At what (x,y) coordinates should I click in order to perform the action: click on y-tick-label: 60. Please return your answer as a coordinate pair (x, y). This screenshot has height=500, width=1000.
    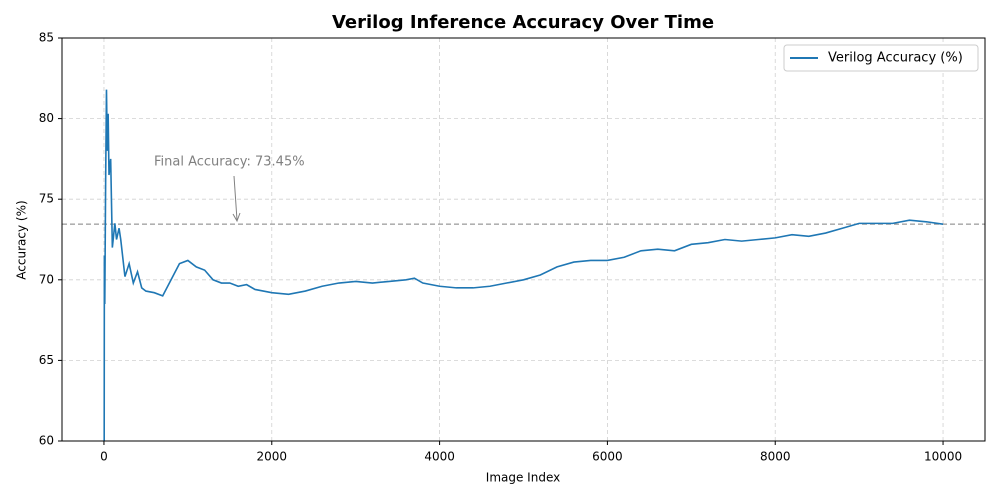
    Looking at the image, I should click on (46, 441).